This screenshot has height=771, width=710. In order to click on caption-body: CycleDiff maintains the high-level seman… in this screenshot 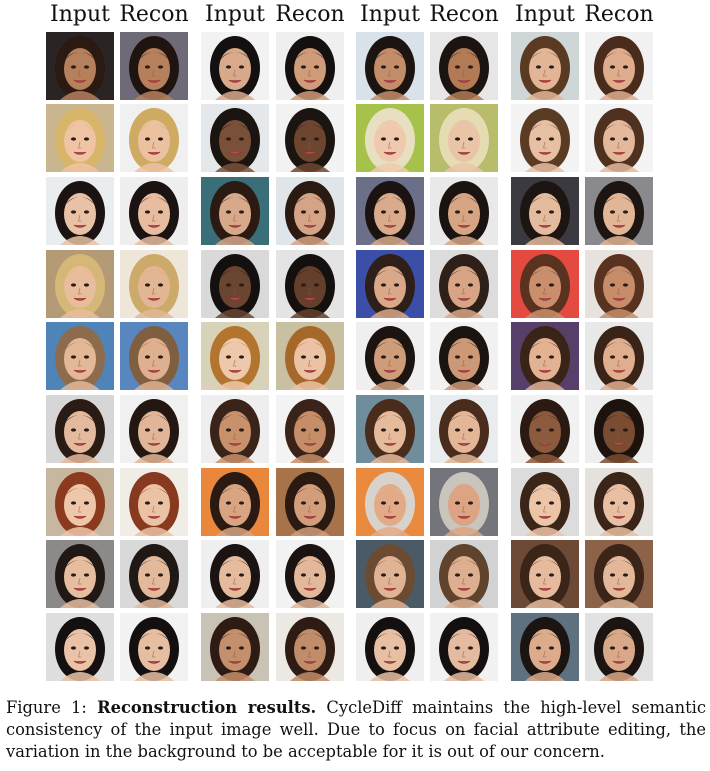, I will do `click(356, 729)`.